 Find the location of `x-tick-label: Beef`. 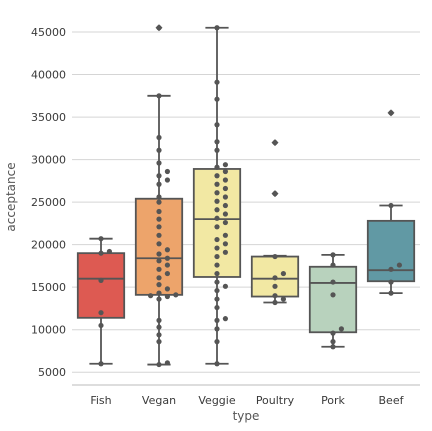

x-tick-label: Beef is located at coordinates (392, 400).